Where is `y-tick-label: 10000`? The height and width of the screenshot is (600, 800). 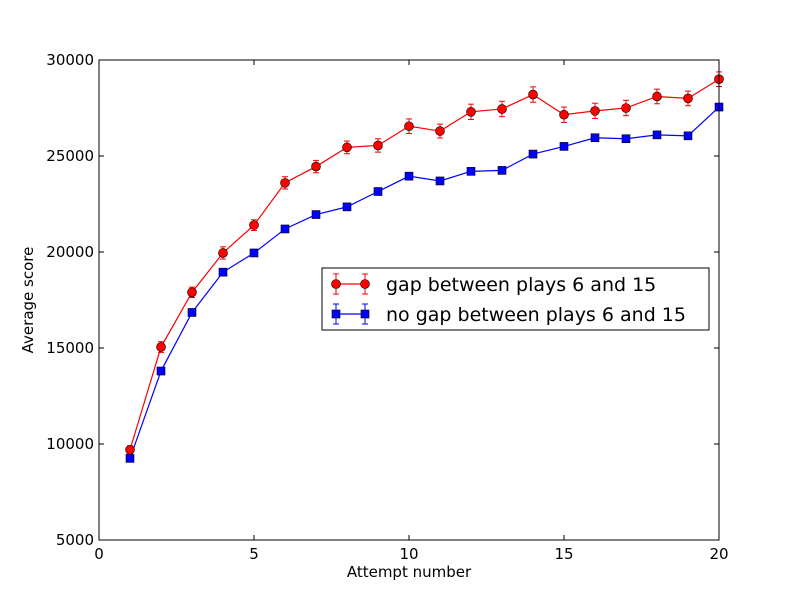
y-tick-label: 10000 is located at coordinates (70, 444).